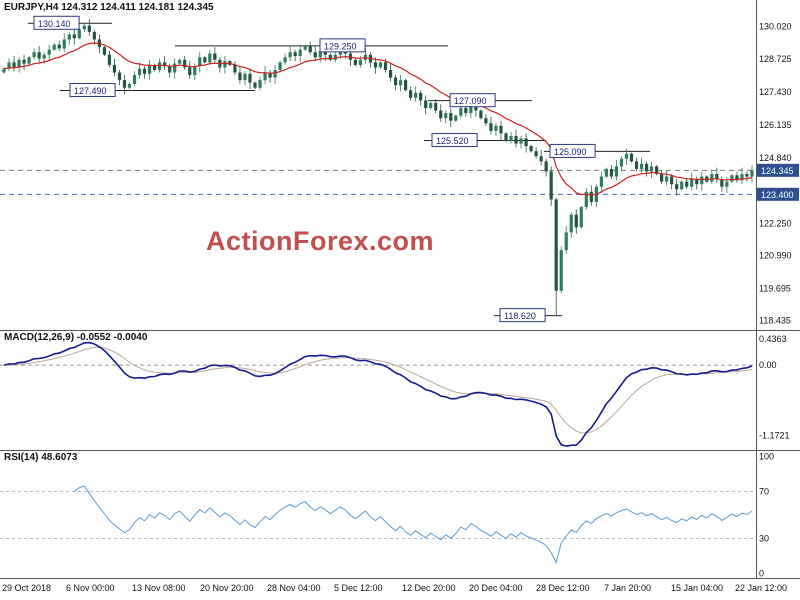 The width and height of the screenshot is (800, 600). What do you see at coordinates (764, 492) in the screenshot?
I see `rsi-axis-tick: 70` at bounding box center [764, 492].